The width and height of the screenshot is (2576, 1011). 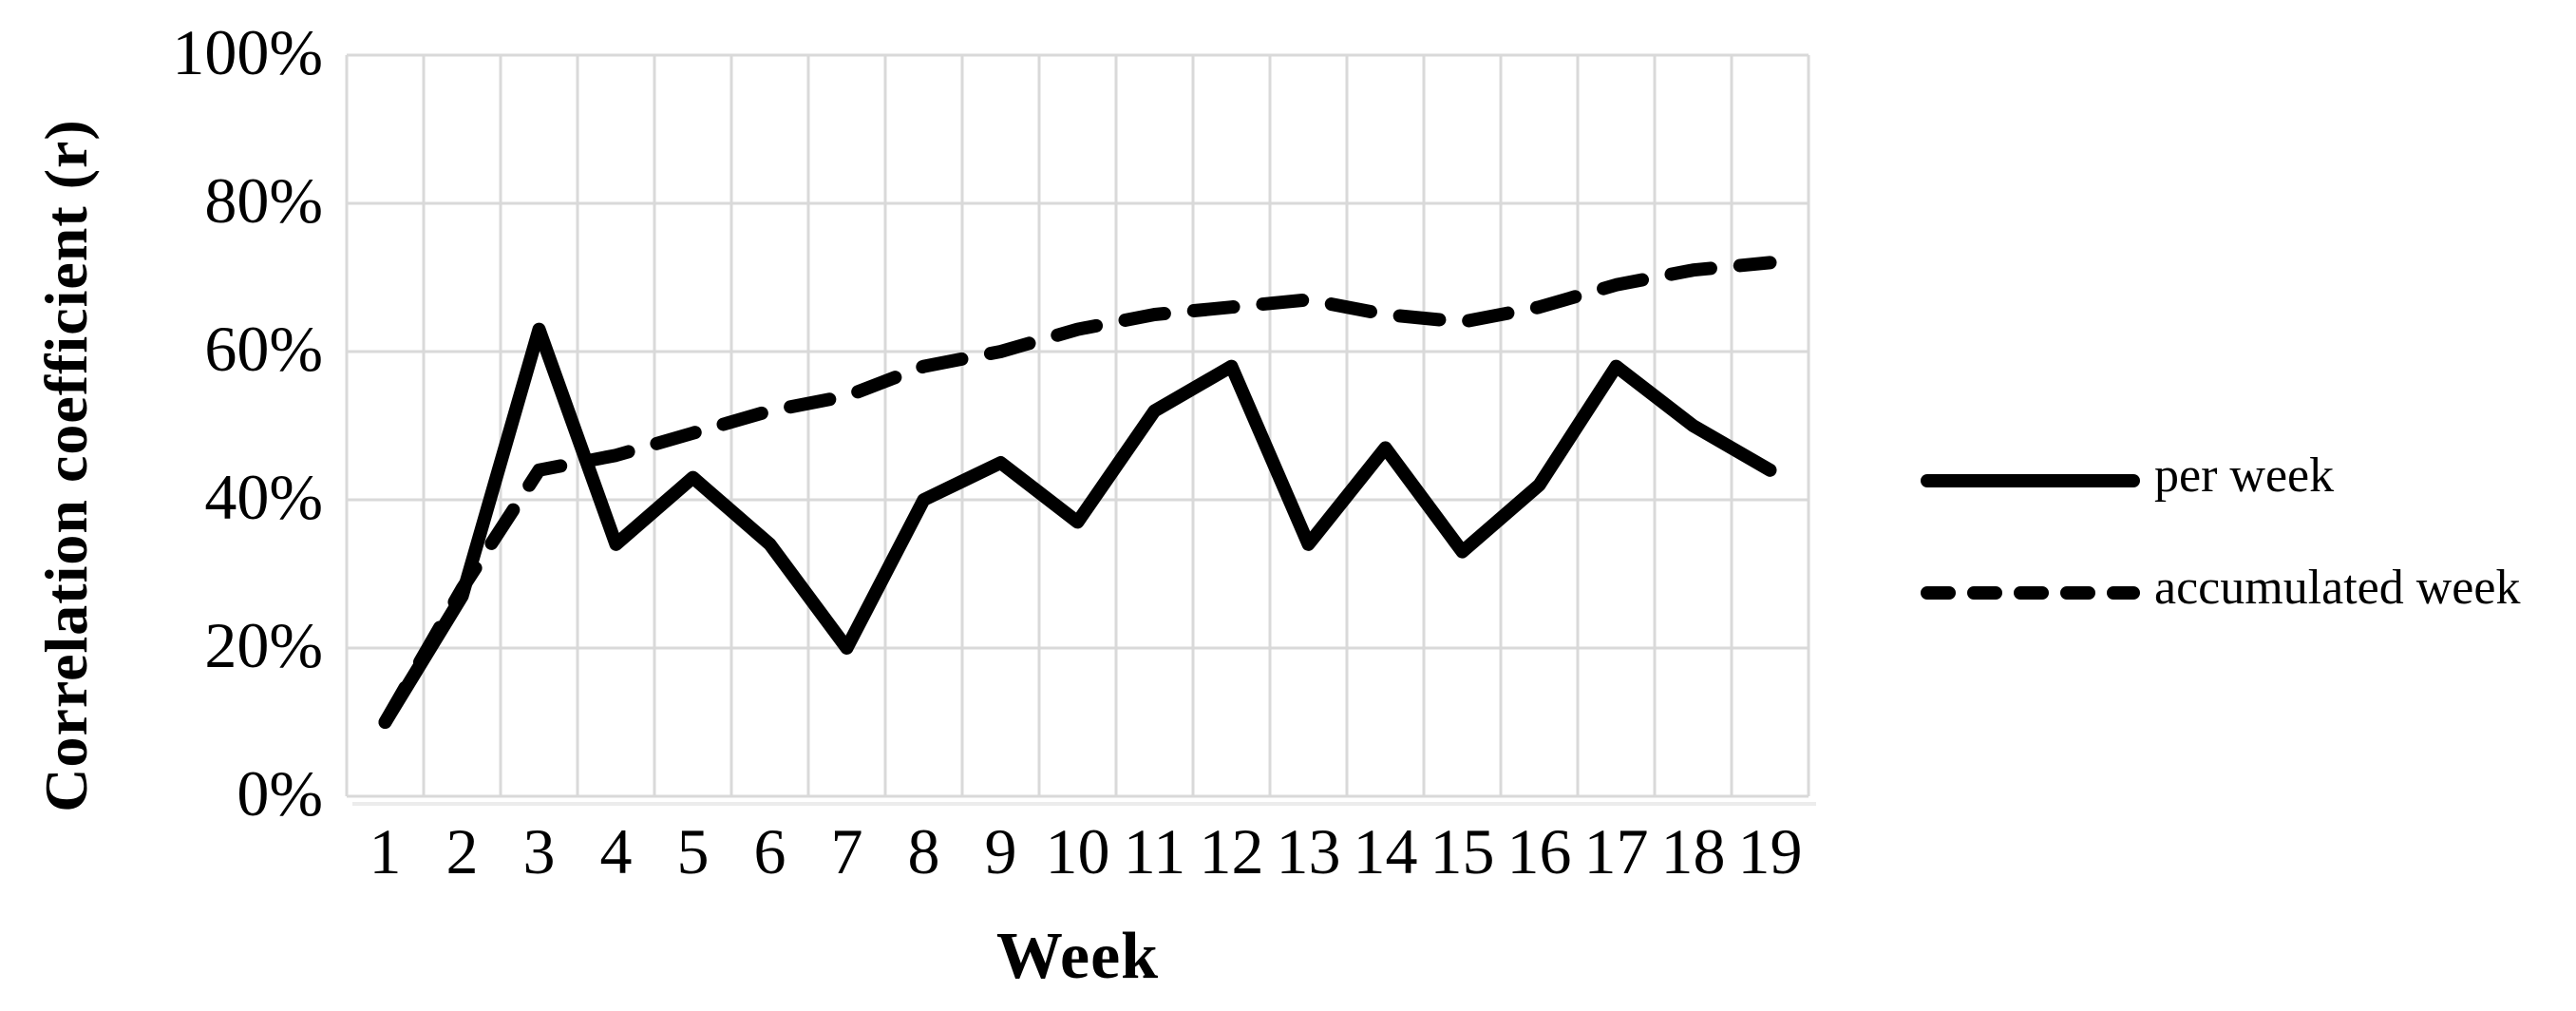 I want to click on x-tick-label: 4, so click(x=616, y=851).